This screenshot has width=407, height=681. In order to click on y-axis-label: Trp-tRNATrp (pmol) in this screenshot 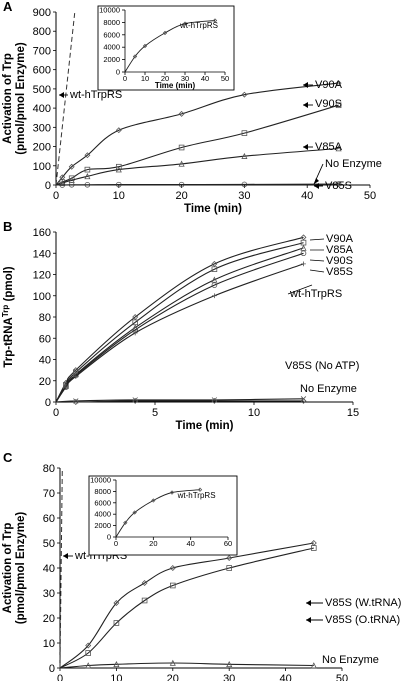, I will do `click(8, 316)`.